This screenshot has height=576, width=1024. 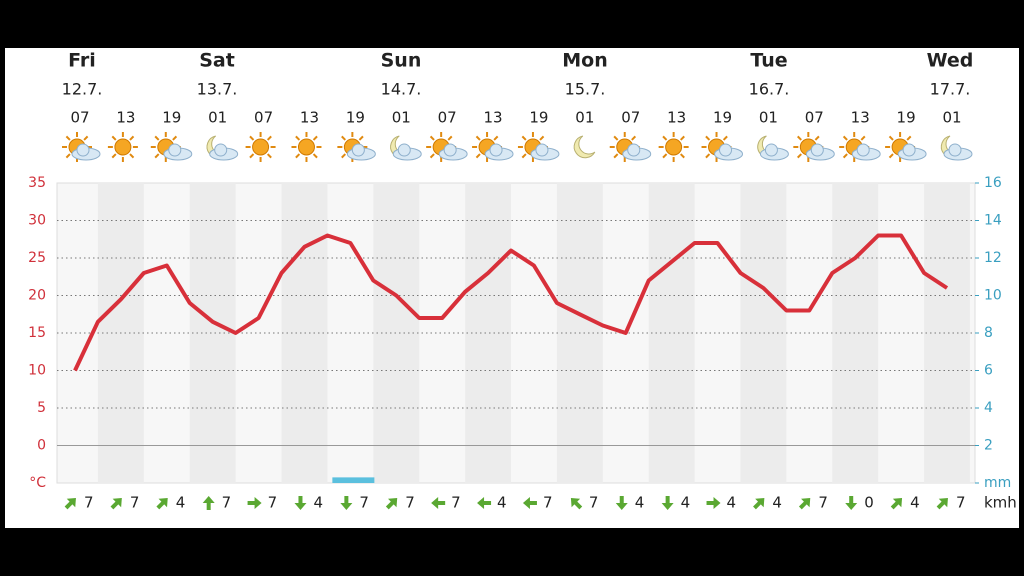 What do you see at coordinates (217, 61) in the screenshot?
I see `day-name: Sat` at bounding box center [217, 61].